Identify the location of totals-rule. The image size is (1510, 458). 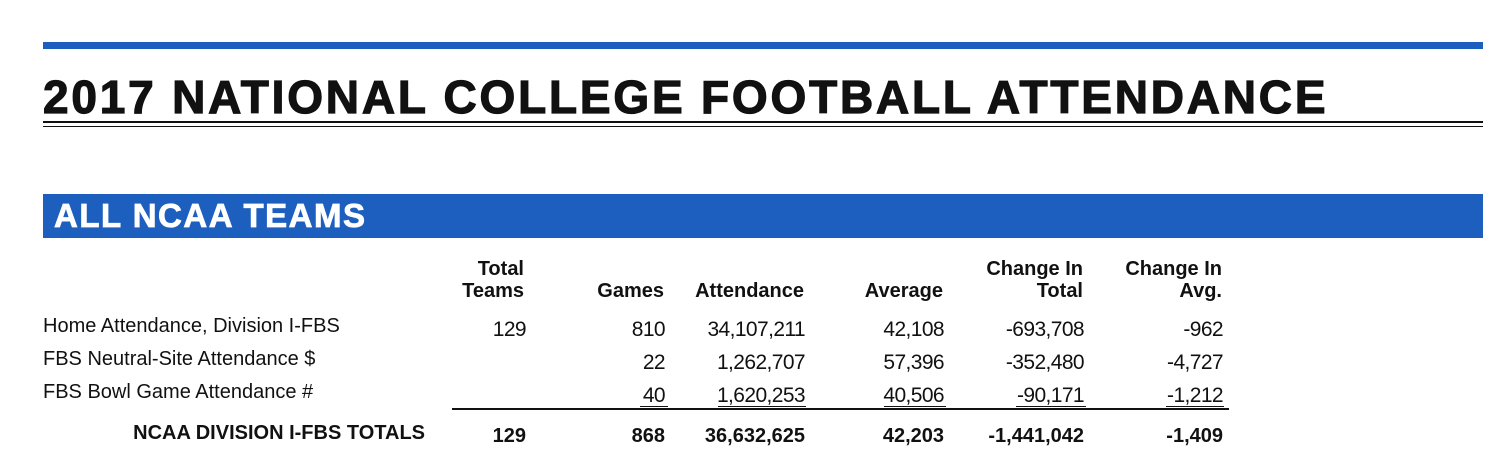
(840, 409).